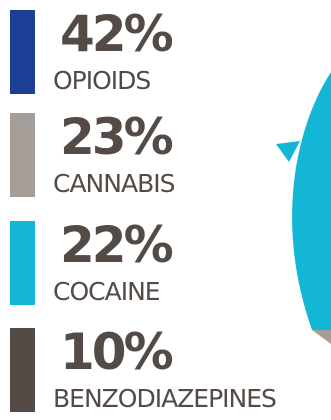  Describe the element at coordinates (22, 370) in the screenshot. I see `legend-swatch-benzodiazepines` at that location.